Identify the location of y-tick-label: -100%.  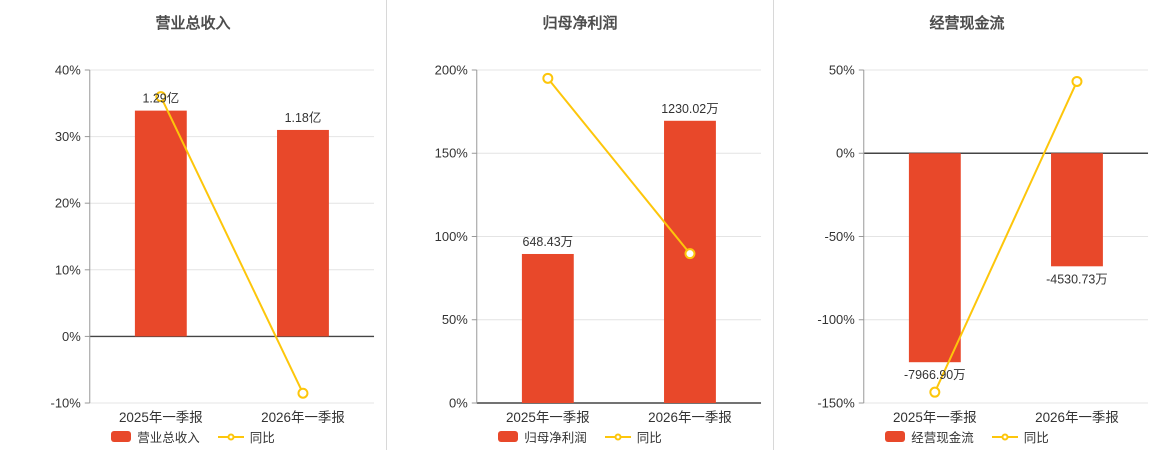
(836, 319).